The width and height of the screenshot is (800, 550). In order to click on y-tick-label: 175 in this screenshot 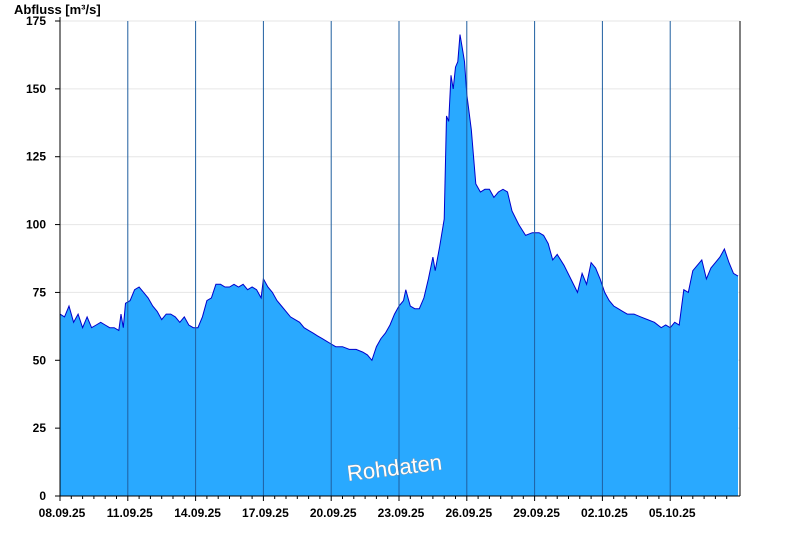, I will do `click(36, 21)`.